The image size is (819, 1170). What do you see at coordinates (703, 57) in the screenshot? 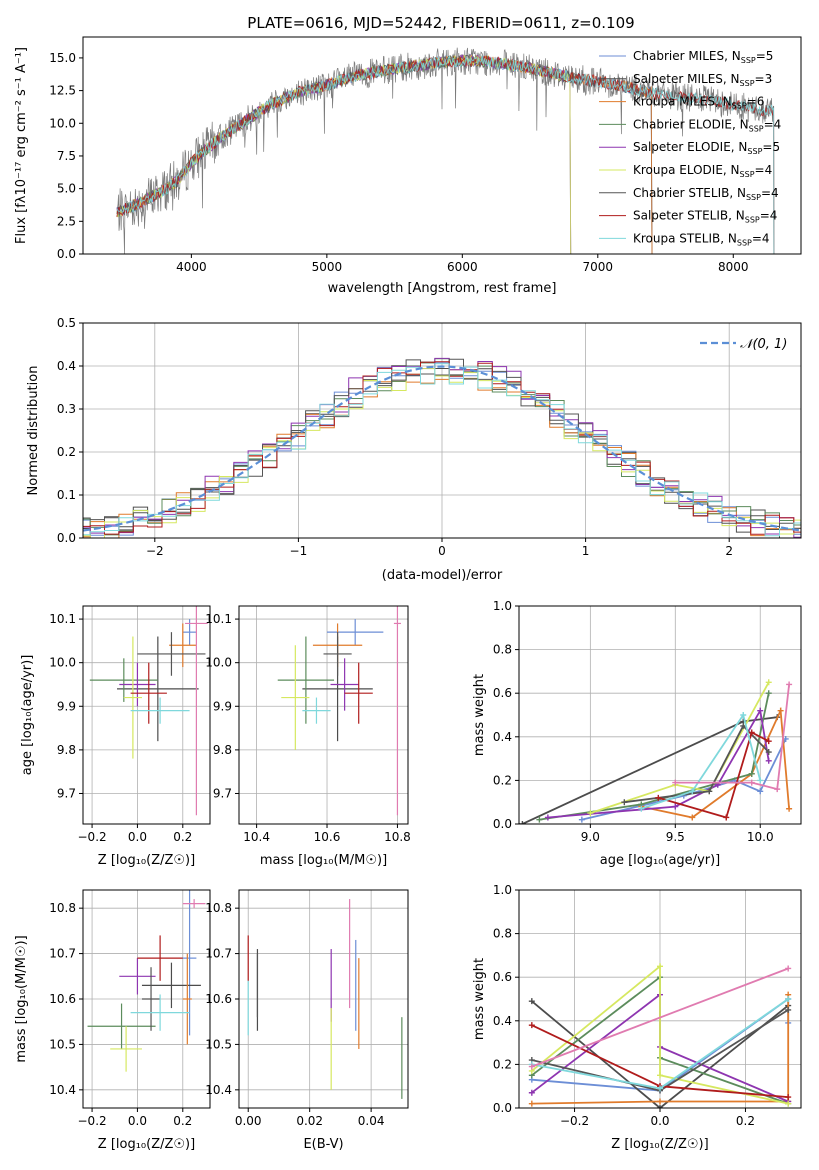
I see `legend-entry: Chabrier MILES, NSSP=5` at bounding box center [703, 57].